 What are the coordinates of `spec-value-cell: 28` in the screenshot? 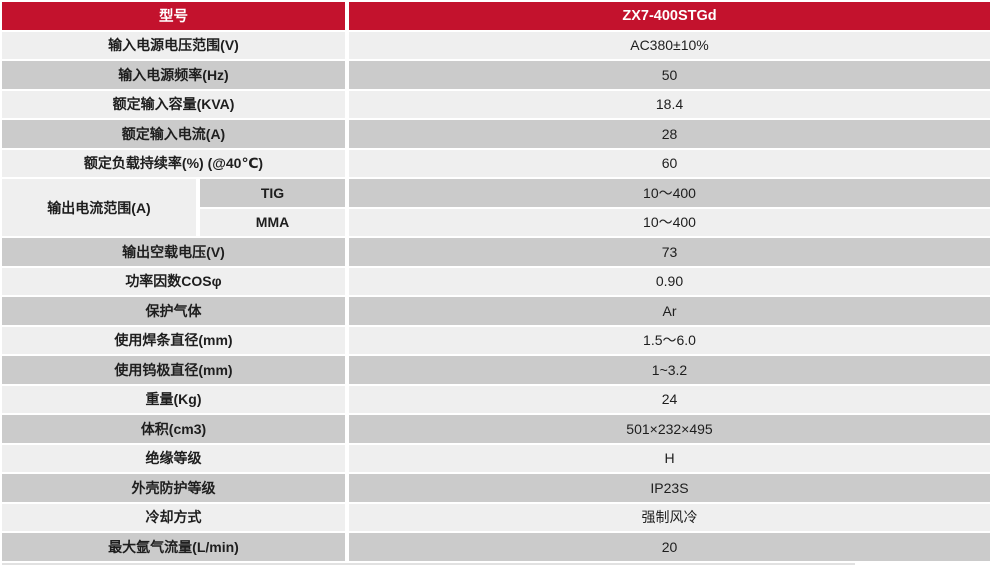 It's located at (669, 134).